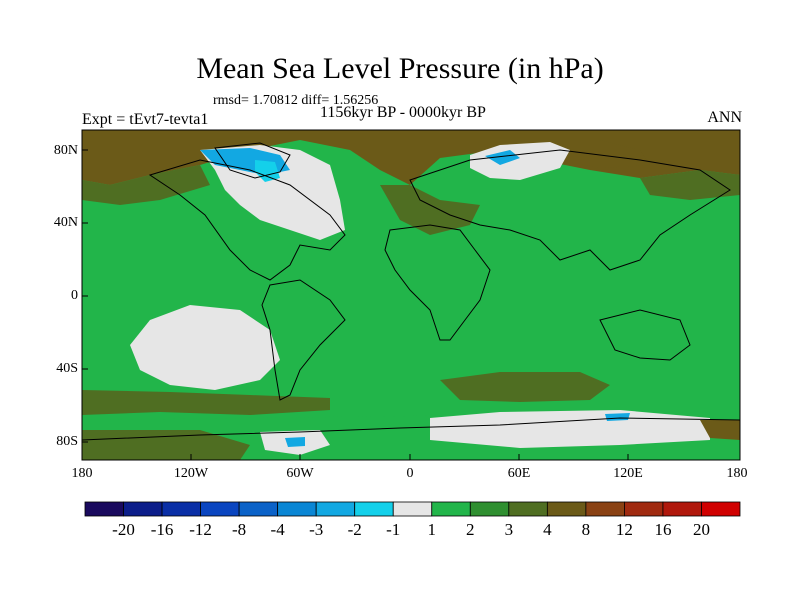 Image resolution: width=800 pixels, height=600 pixels. What do you see at coordinates (663, 529) in the screenshot?
I see `colorbar-label: 16` at bounding box center [663, 529].